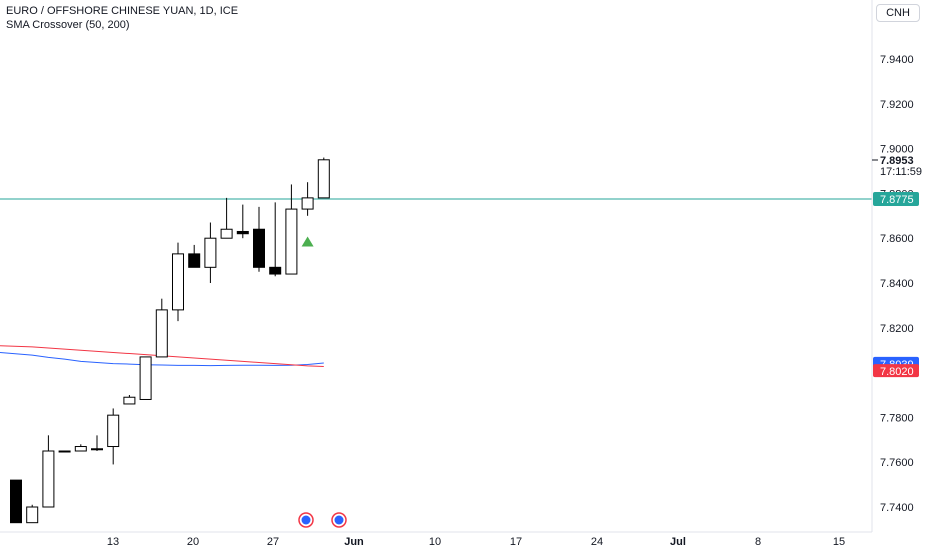  I want to click on buy-signal-arrow-icon, so click(307, 241).